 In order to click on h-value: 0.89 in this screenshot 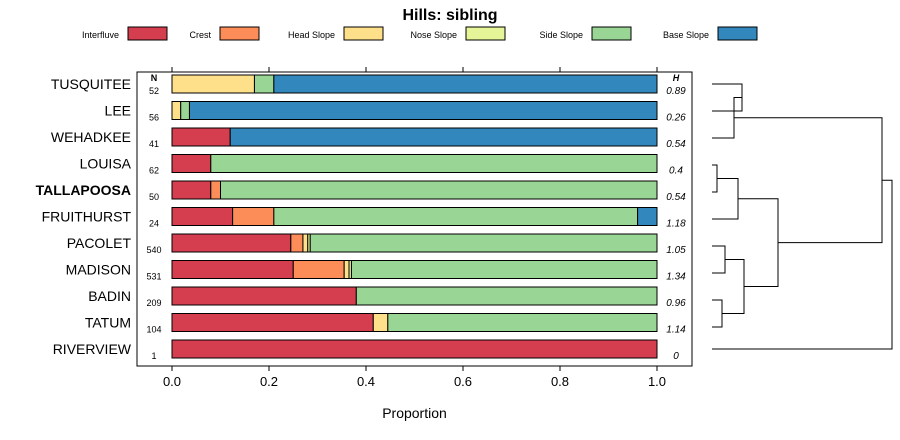, I will do `click(676, 91)`.